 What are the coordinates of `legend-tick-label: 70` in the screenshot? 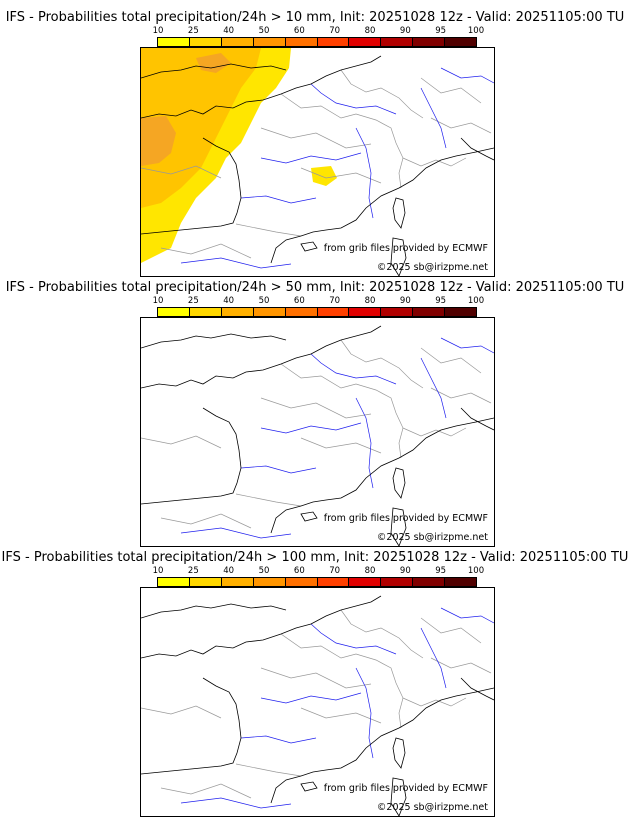 It's located at (335, 31).